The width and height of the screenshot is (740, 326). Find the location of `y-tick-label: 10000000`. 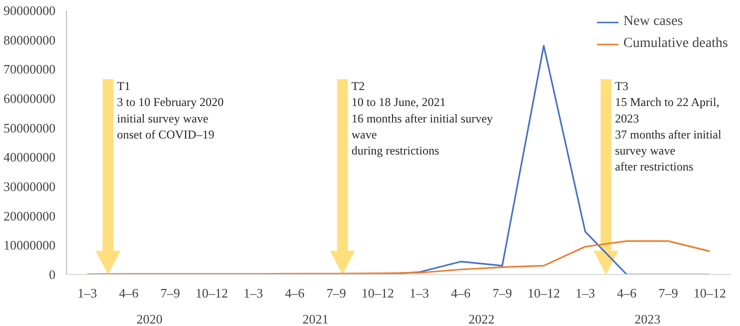

y-tick-label: 10000000 is located at coordinates (30, 245).